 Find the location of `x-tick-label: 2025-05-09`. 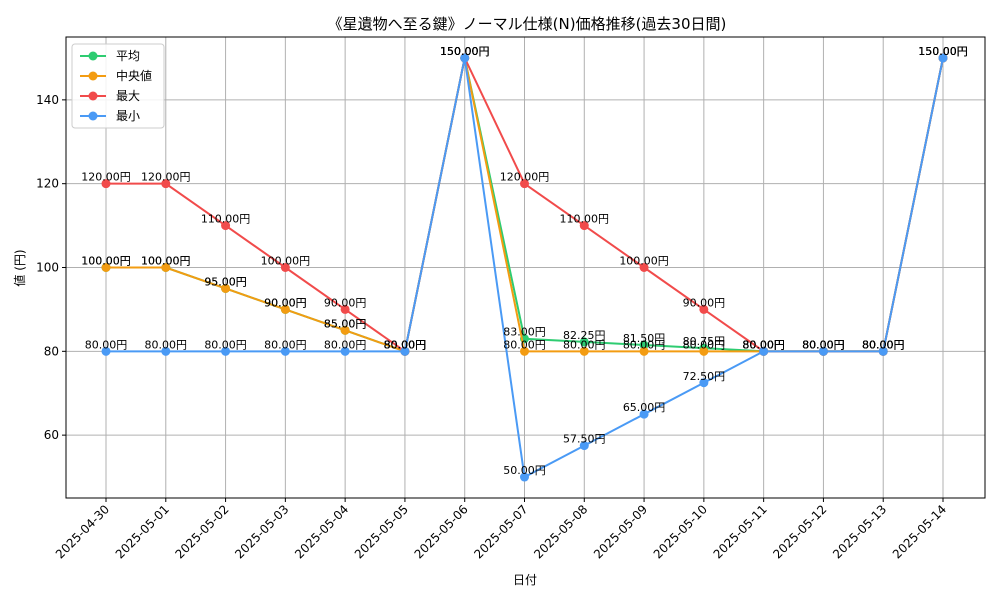

x-tick-label: 2025-05-09 is located at coordinates (620, 531).